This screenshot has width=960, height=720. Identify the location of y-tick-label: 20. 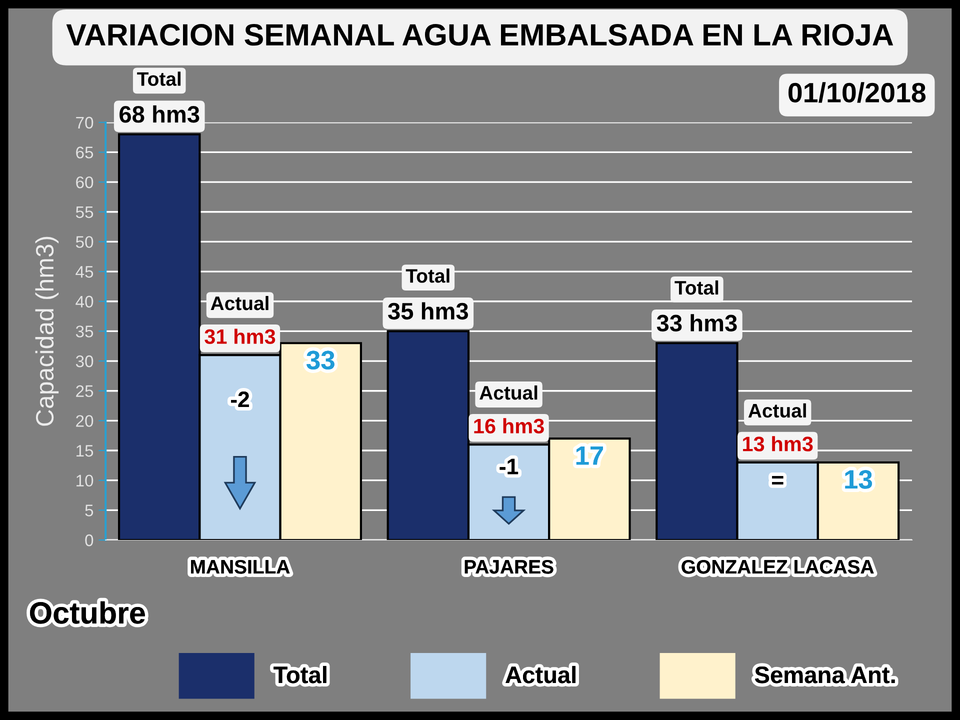
(85, 421).